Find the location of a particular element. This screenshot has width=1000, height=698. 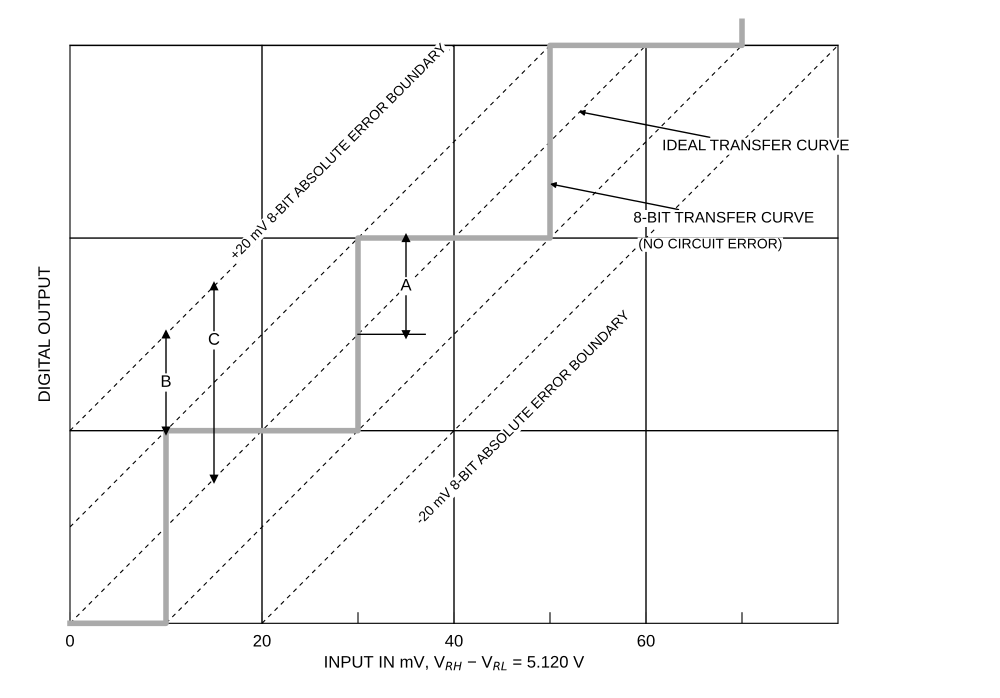

annotation: A is located at coordinates (406, 284).